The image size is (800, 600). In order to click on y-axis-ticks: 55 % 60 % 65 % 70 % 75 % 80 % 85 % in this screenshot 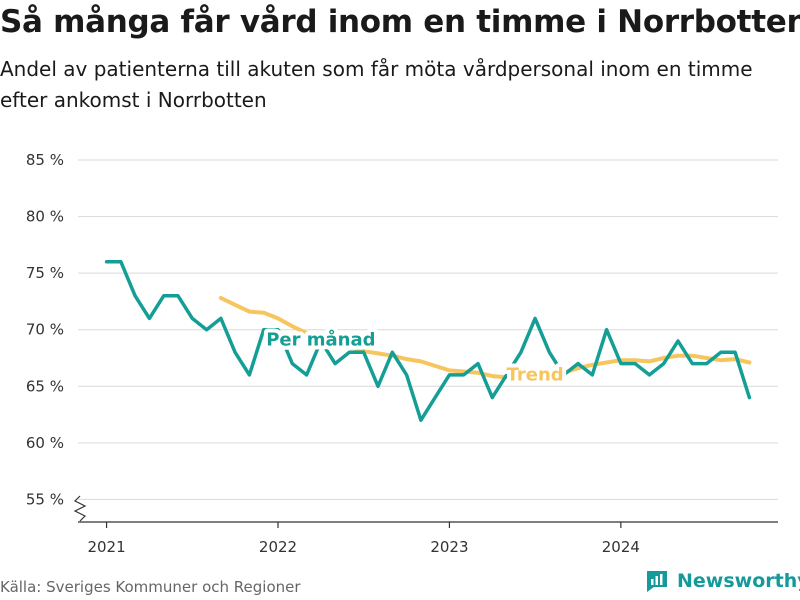, I will do `click(45, 329)`.